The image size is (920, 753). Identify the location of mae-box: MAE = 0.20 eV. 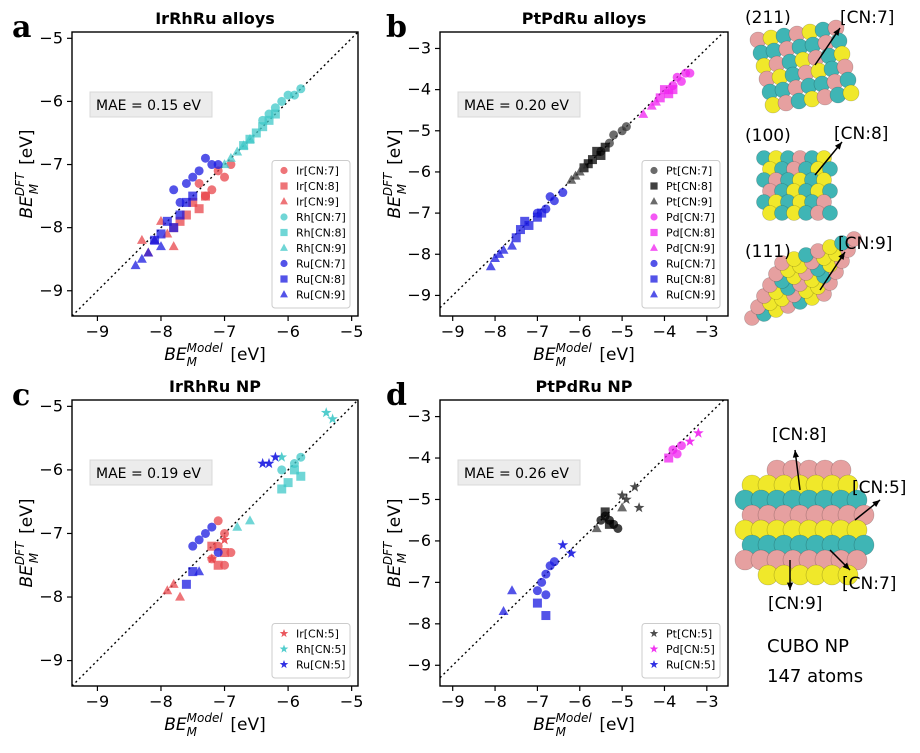
(519, 104).